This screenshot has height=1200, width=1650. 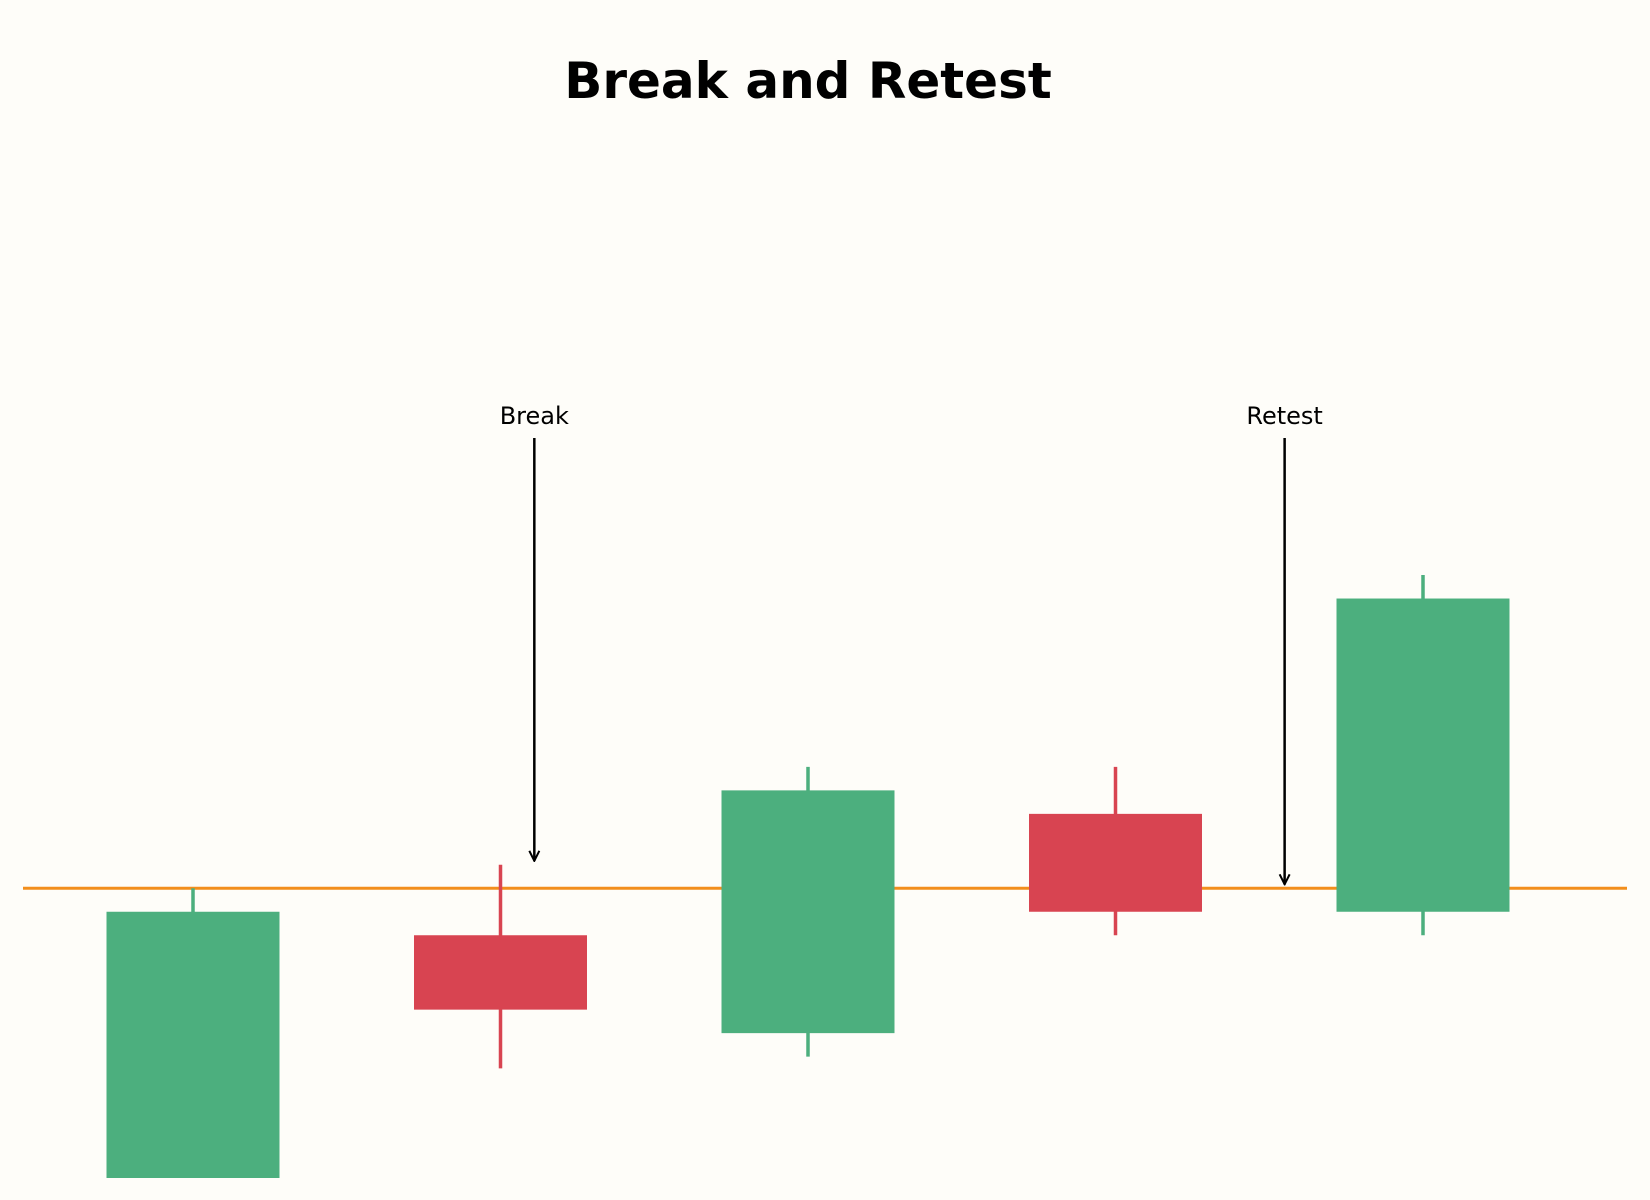 I want to click on annotation-label: Retest, so click(x=1284, y=416).